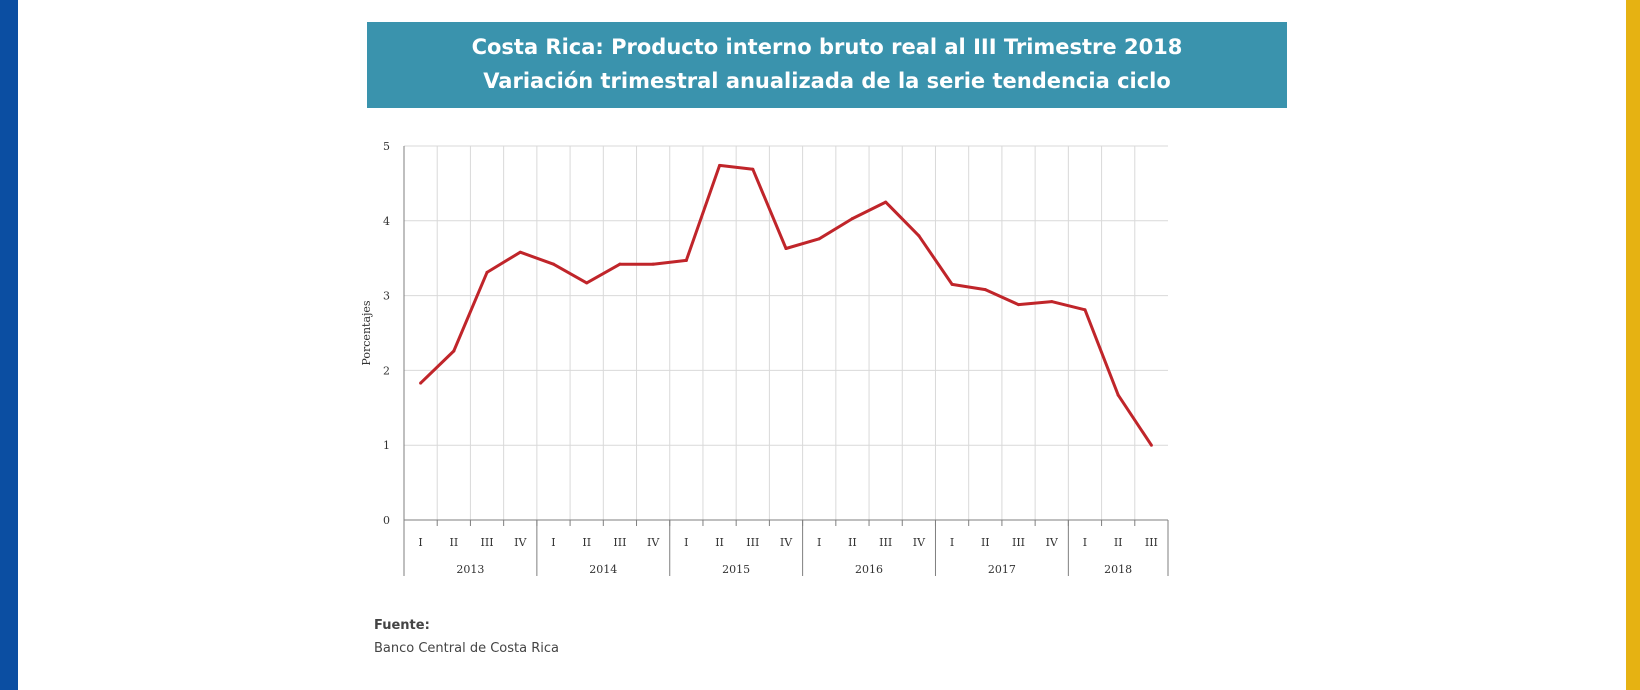 This screenshot has width=1640, height=690. I want to click on left-edge-bar, so click(9, 345).